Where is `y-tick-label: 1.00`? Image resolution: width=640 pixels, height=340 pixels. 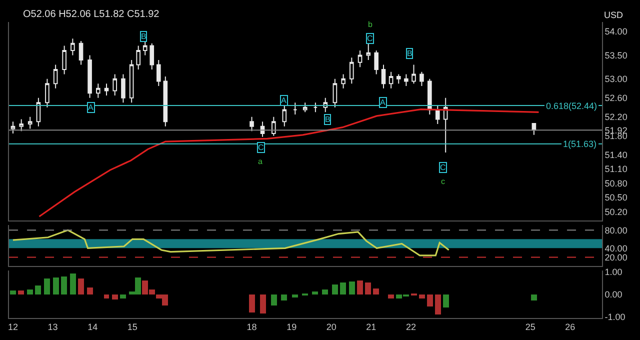 y-tick-label: 1.00 is located at coordinates (613, 271).